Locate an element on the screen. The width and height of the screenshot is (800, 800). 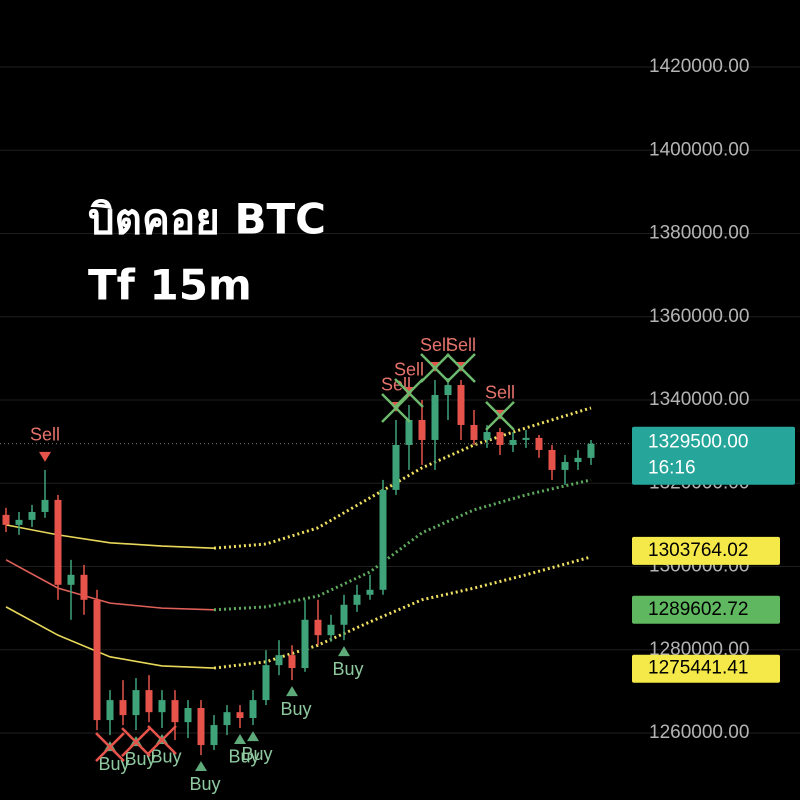
band-badge-label: 1275441.41 is located at coordinates (698, 668).